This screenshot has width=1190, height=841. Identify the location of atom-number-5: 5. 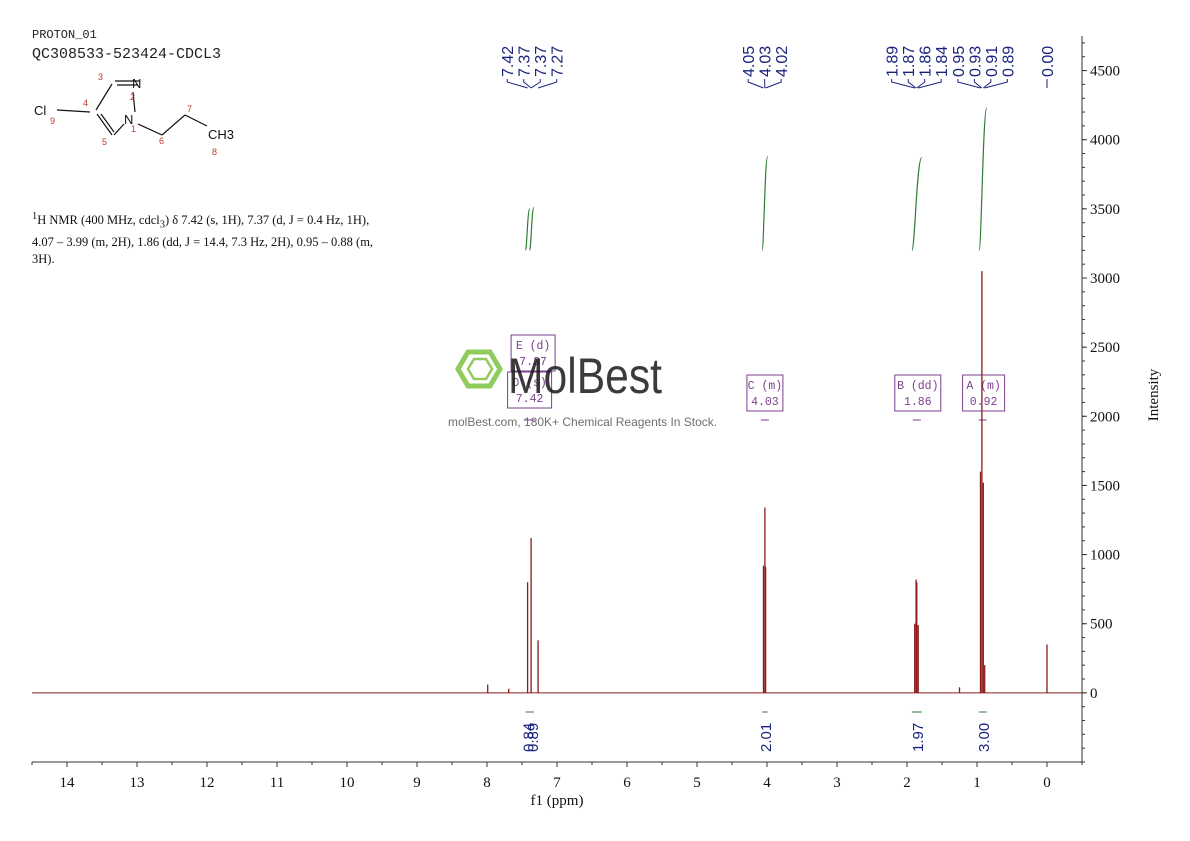
(104, 142).